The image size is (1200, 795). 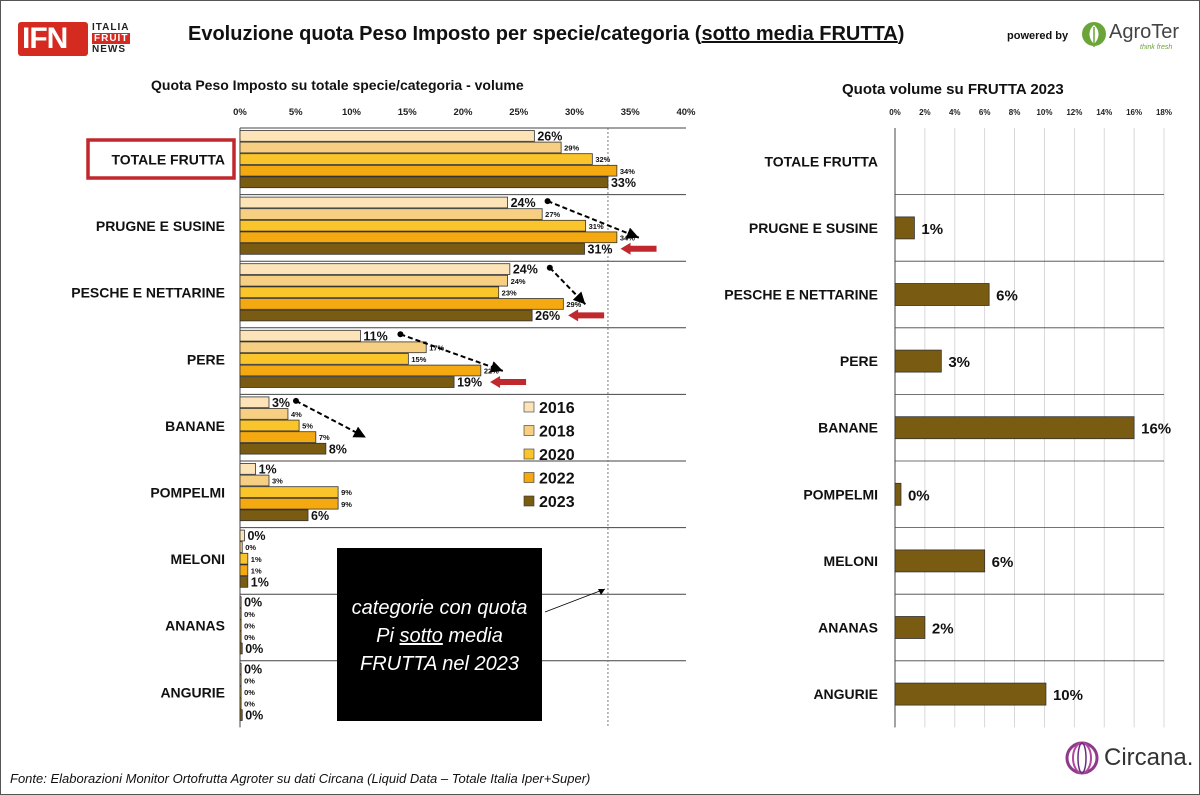 What do you see at coordinates (469, 383) in the screenshot?
I see `data-label-pere-2023: 19%` at bounding box center [469, 383].